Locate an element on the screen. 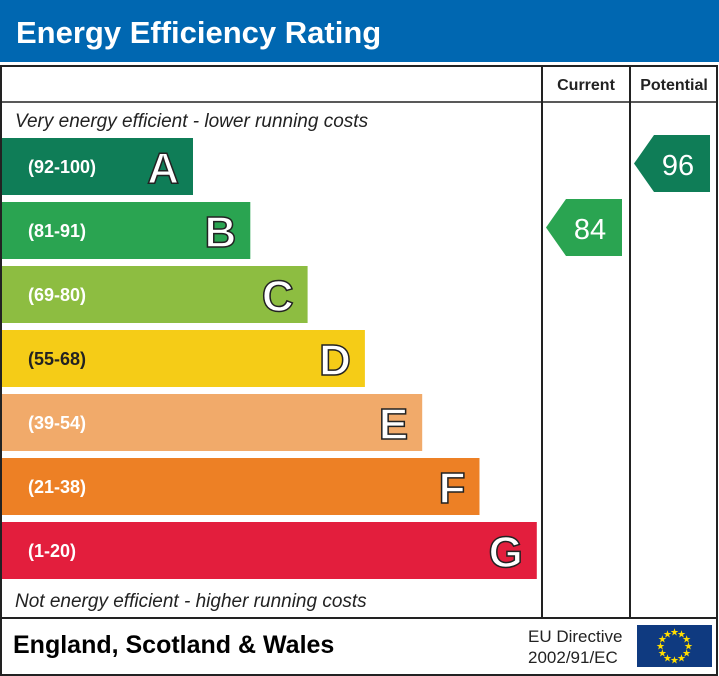 The image size is (719, 676). eu-flag-icon is located at coordinates (674, 646).